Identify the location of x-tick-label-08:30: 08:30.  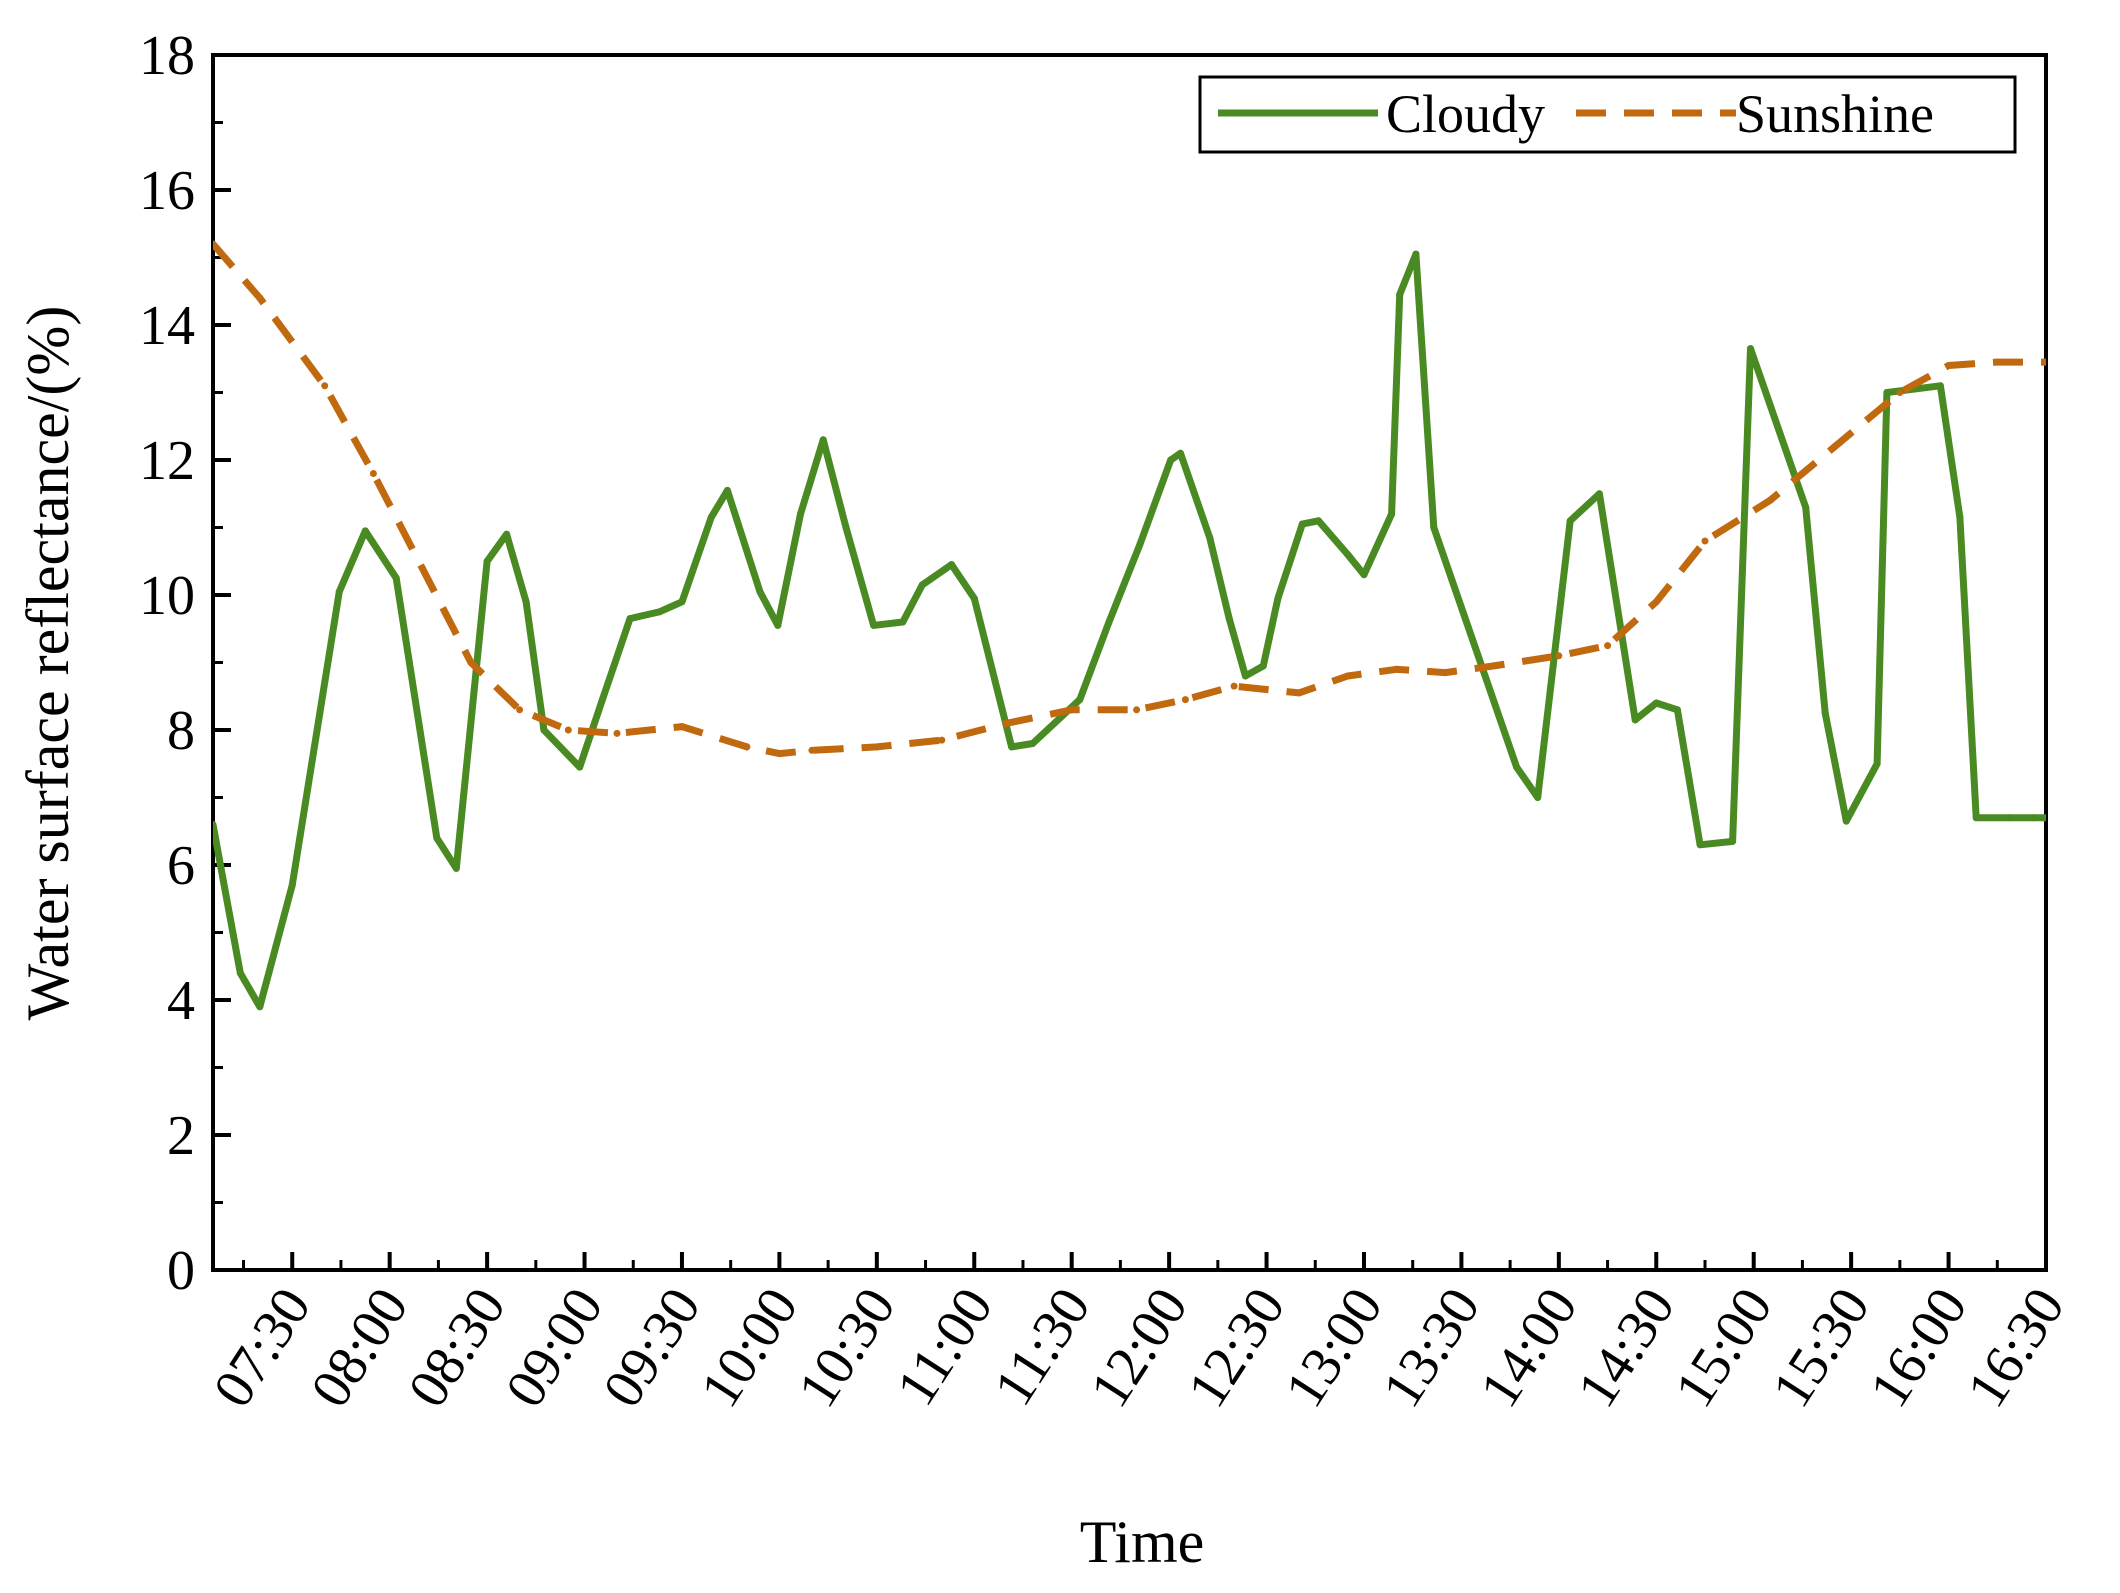
(457, 1347).